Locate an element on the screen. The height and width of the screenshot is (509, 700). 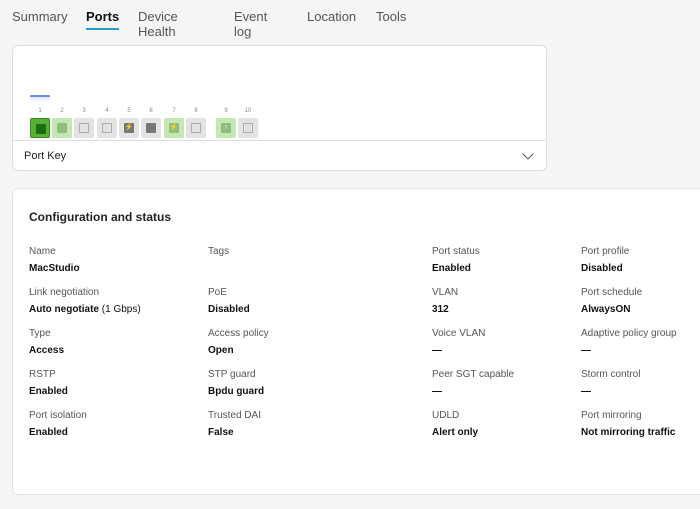
port-3: 3 is located at coordinates (84, 123).